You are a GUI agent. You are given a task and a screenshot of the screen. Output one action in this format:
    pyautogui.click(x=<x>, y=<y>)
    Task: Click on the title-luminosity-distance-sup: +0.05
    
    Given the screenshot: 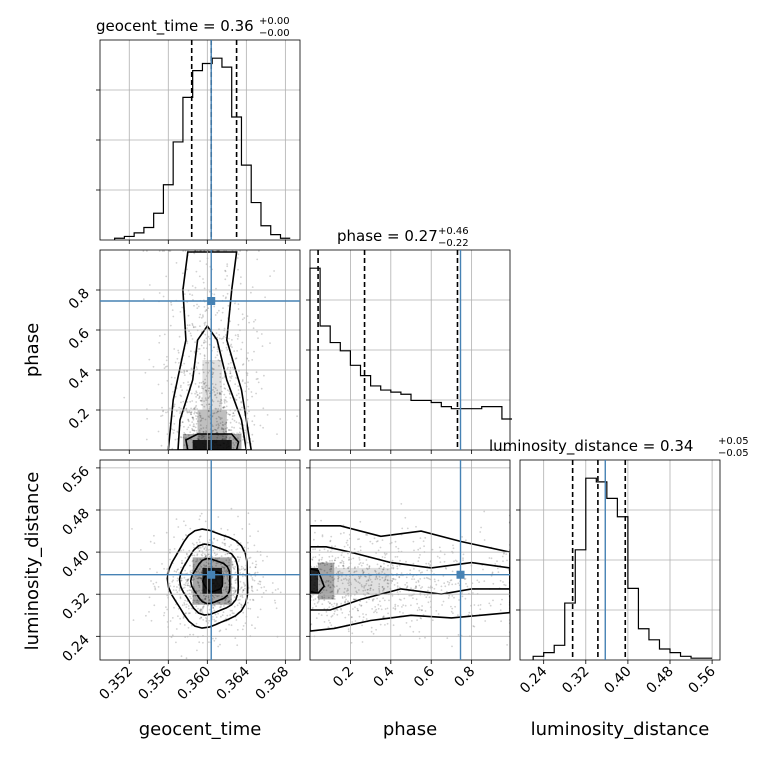 What is the action you would take?
    pyautogui.click(x=733, y=441)
    